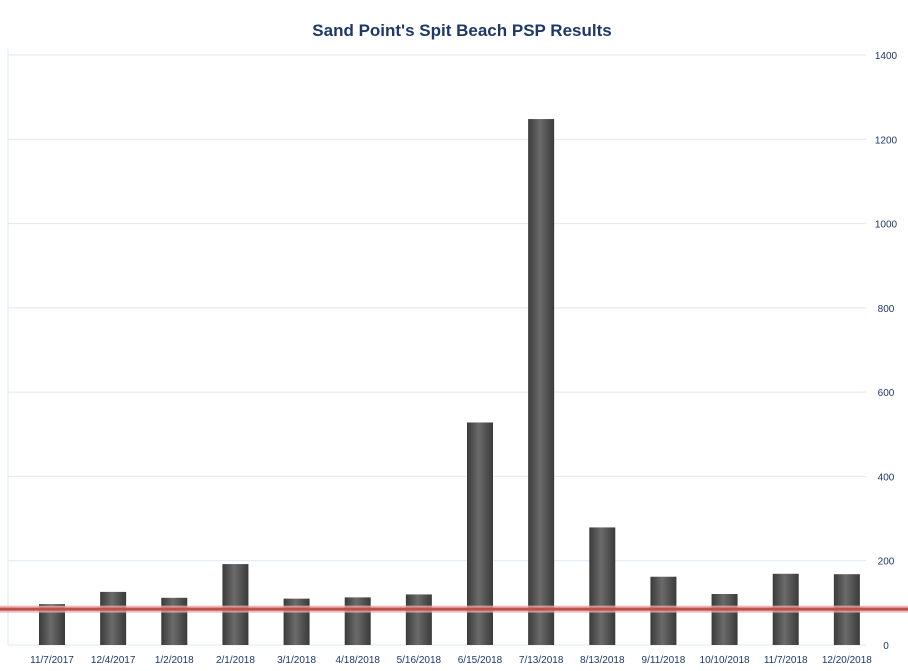 Image resolution: width=908 pixels, height=671 pixels. What do you see at coordinates (357, 660) in the screenshot?
I see `x-tick-label: 4/18/2018` at bounding box center [357, 660].